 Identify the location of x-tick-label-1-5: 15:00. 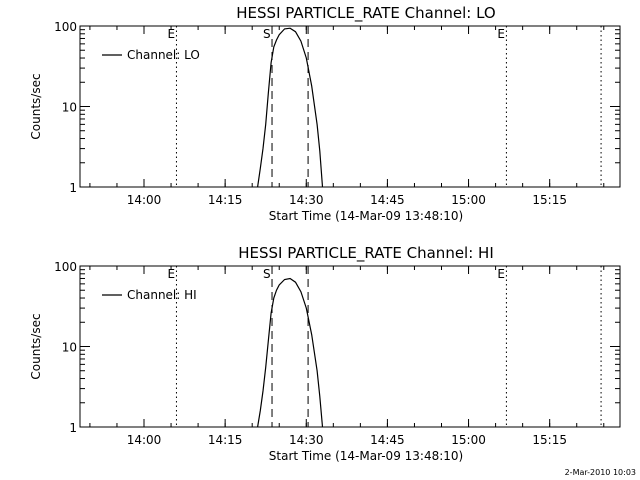
(468, 200).